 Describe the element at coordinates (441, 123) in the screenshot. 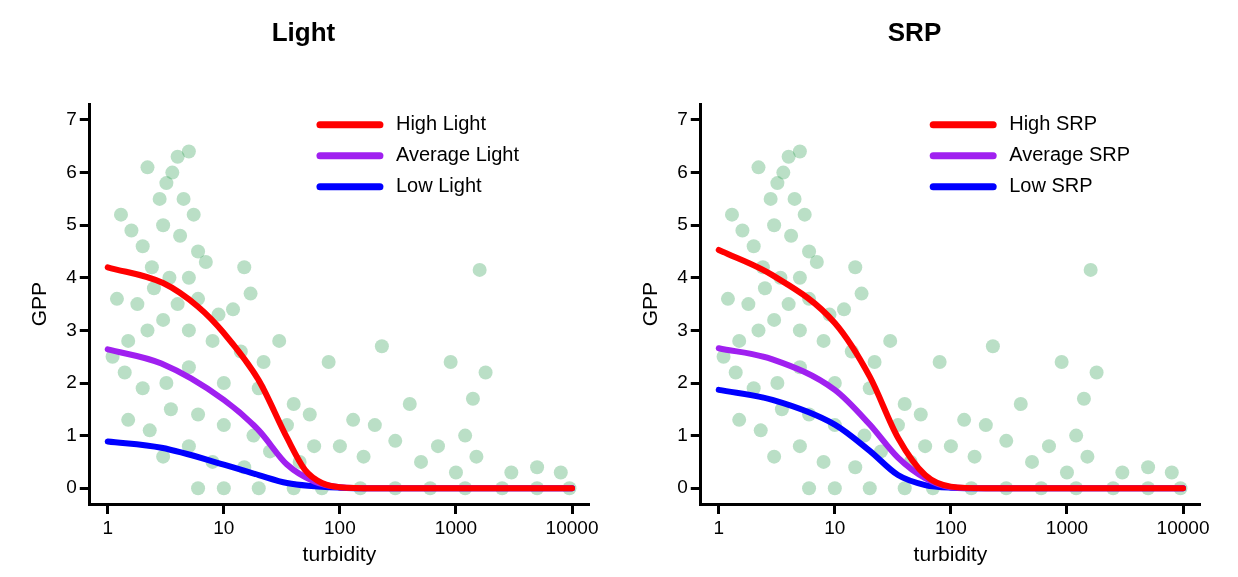

I see `legend-label: High Light` at that location.